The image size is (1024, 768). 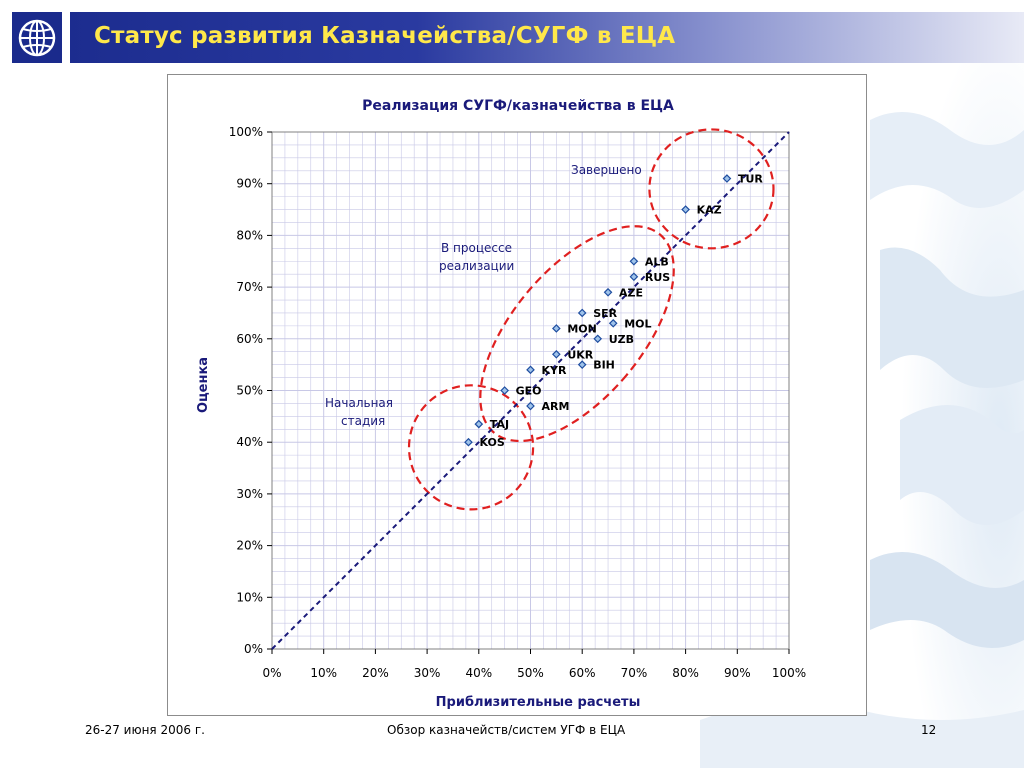 I want to click on annotation-in-progress-line2: реализации, so click(x=476, y=266).